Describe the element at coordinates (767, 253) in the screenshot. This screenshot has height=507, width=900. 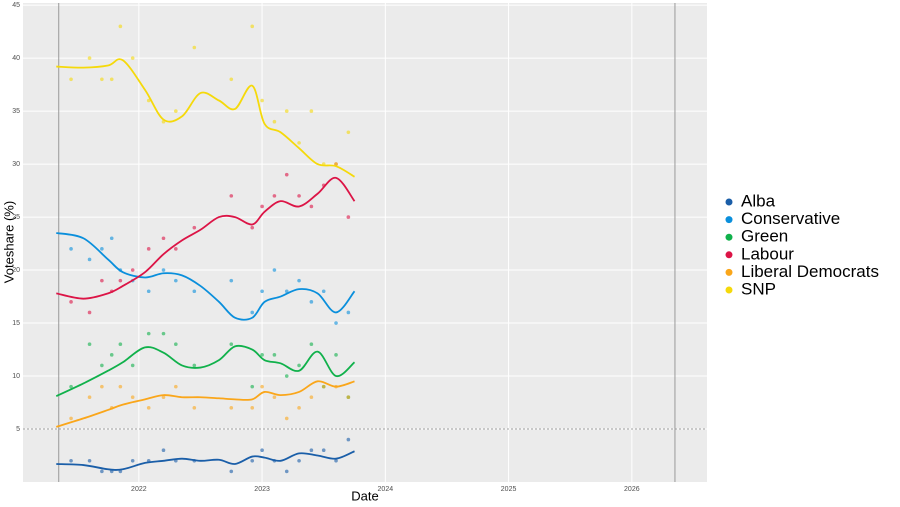
I see `legend-label: Labour` at that location.